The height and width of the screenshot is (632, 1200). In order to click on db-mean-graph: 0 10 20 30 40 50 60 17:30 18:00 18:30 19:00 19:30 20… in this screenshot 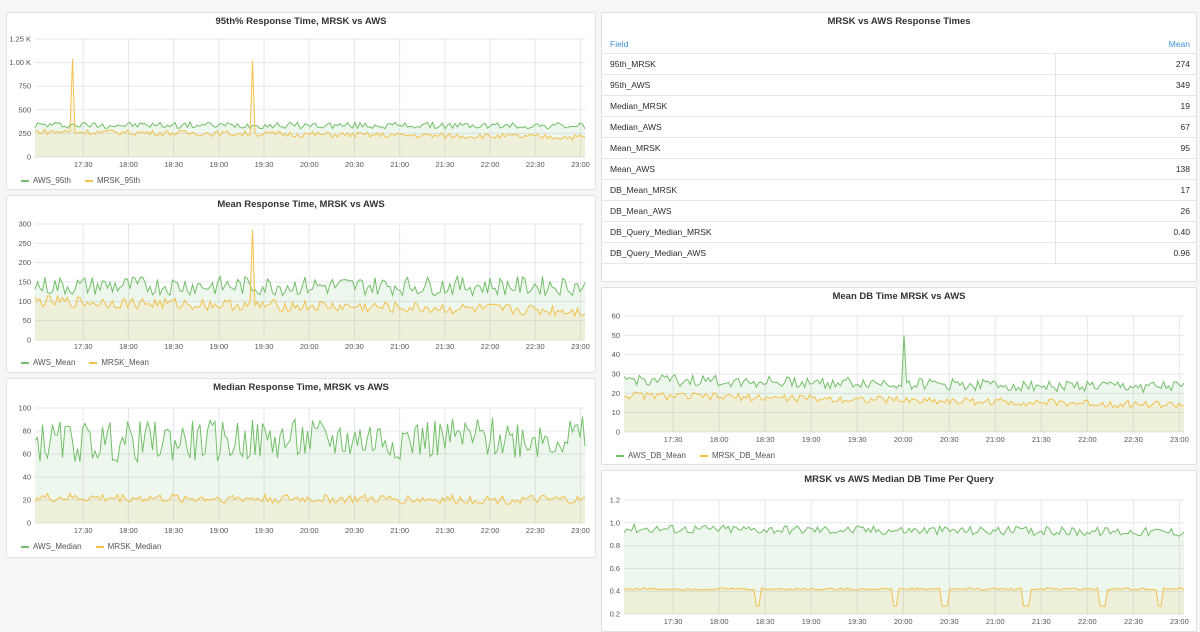, I will do `click(900, 378)`.